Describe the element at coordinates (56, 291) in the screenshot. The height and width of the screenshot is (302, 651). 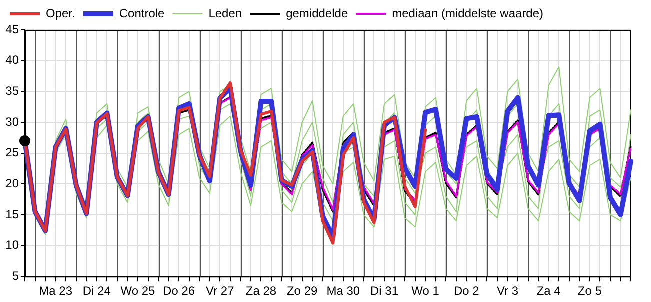
I see `x-tick-label: Ma 23` at that location.